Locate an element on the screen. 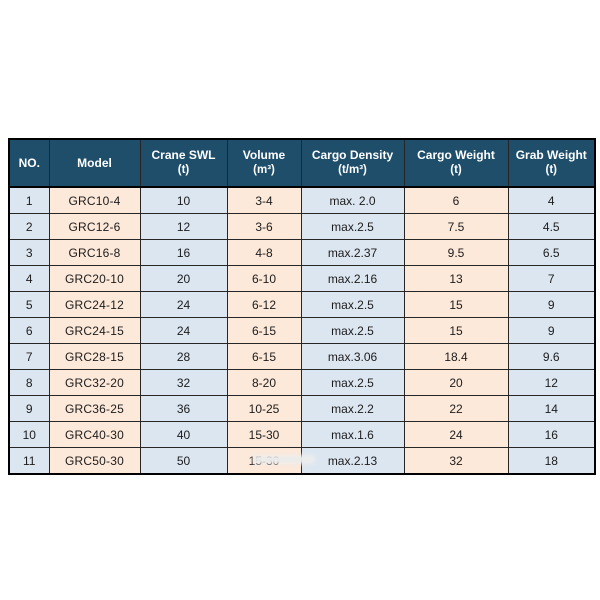 The image size is (600, 600). cell-cargo-density: max.2.37 is located at coordinates (352, 252).